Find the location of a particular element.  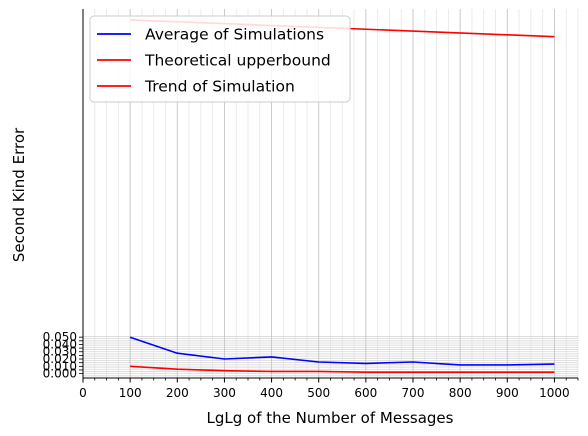

y-tick-label-overlap: 0.010 is located at coordinates (60, 366).